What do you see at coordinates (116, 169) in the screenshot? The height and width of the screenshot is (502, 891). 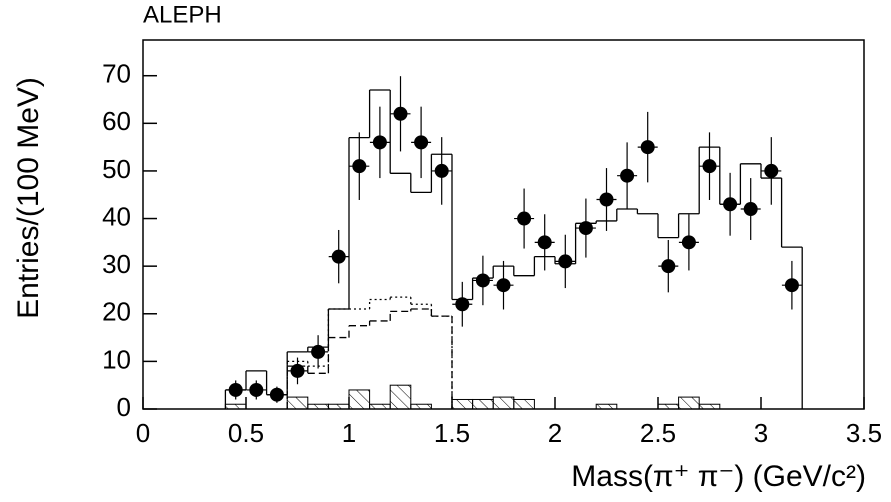 I see `y-tick-label: 50` at bounding box center [116, 169].